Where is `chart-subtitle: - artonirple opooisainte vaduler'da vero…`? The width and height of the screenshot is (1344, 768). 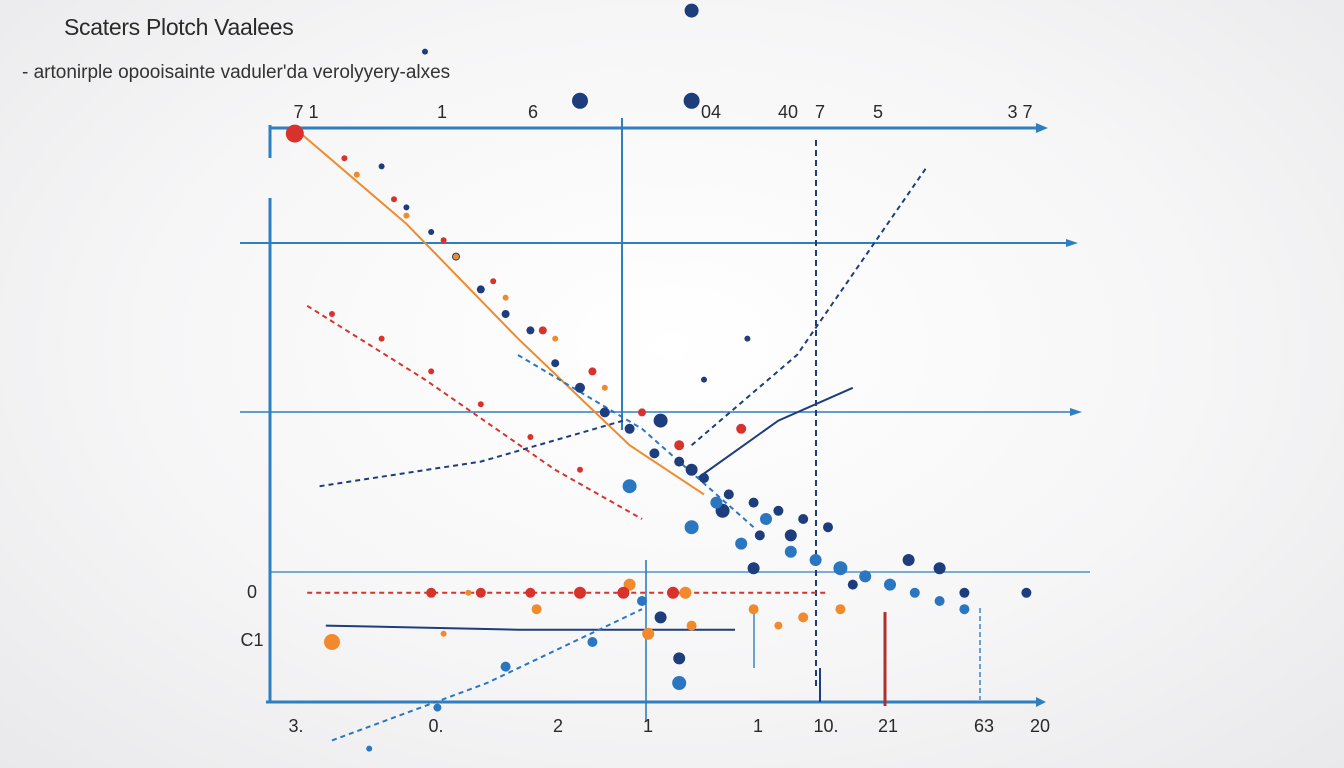
chart-subtitle: - artonirple opooisainte vaduler'da vero… is located at coordinates (236, 72).